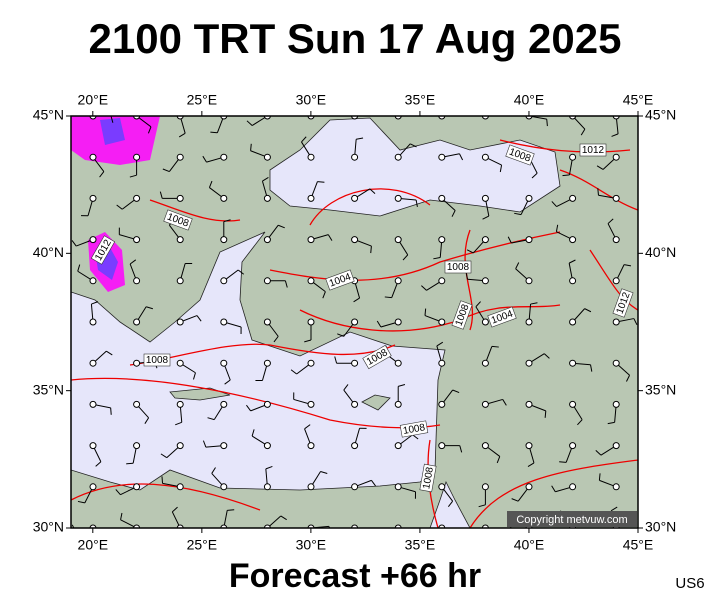 The width and height of the screenshot is (711, 600). I want to click on copyright: Copyright metvuw.com, so click(571, 520).